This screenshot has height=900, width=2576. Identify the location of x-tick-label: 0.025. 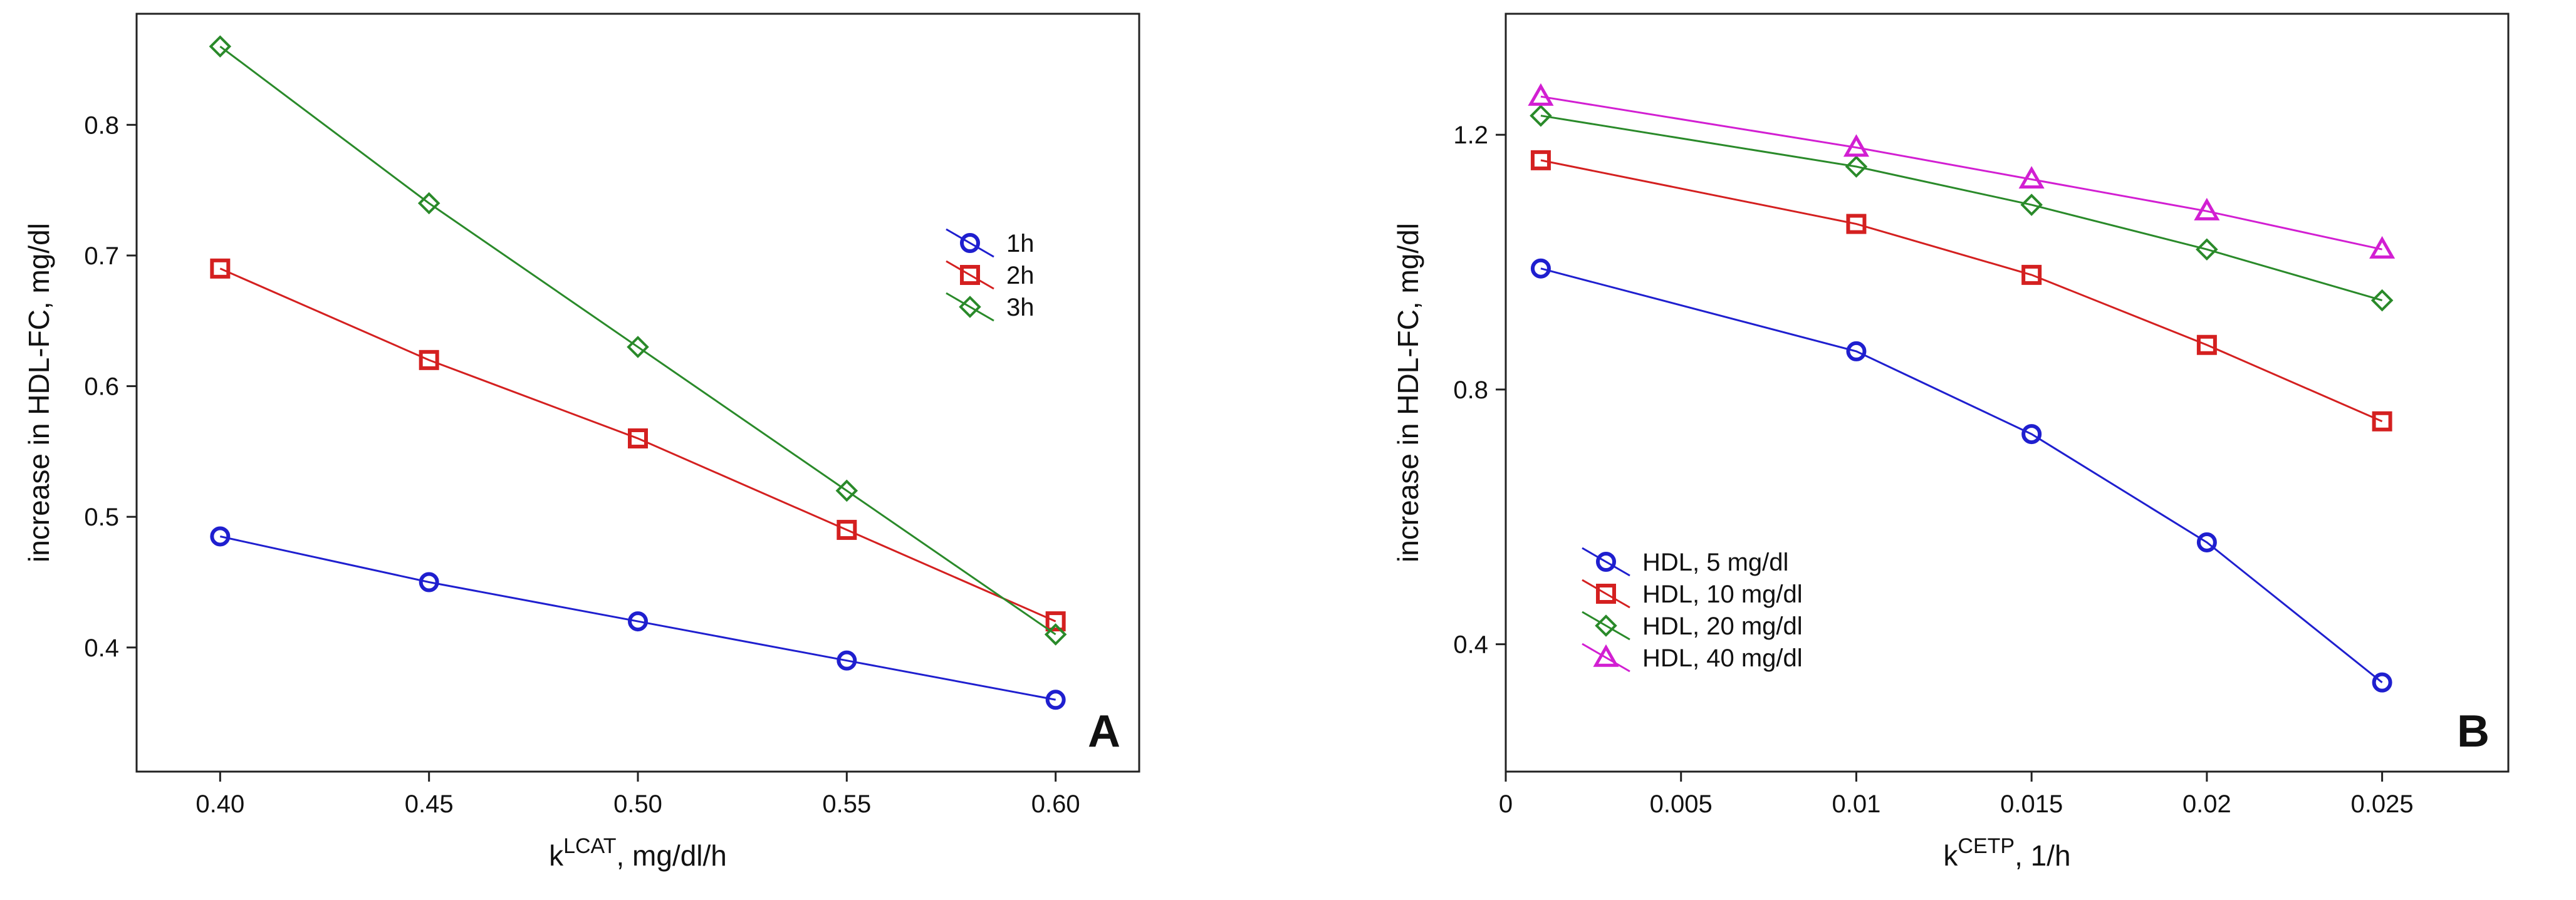
(2382, 804).